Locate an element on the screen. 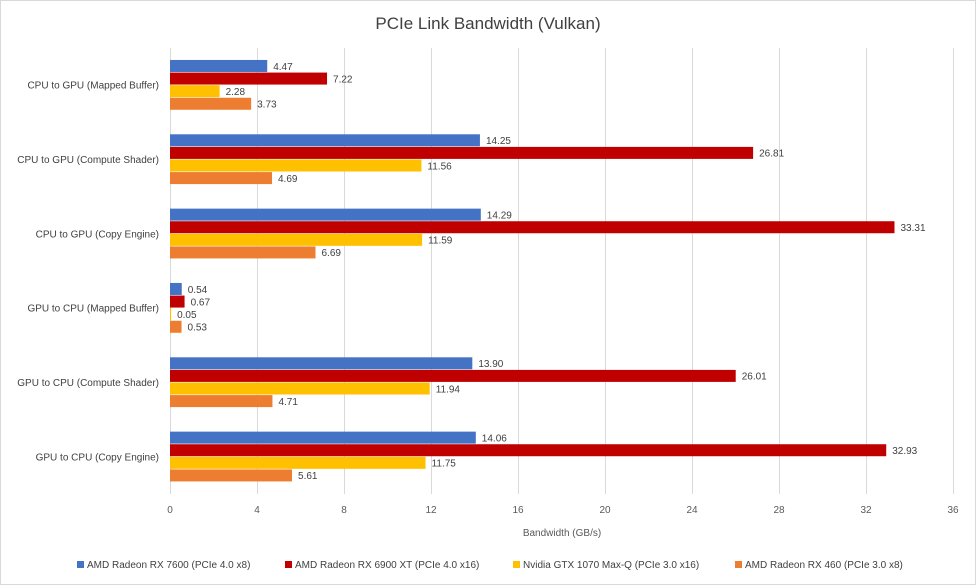  x-tick-label: 24 is located at coordinates (692, 510).